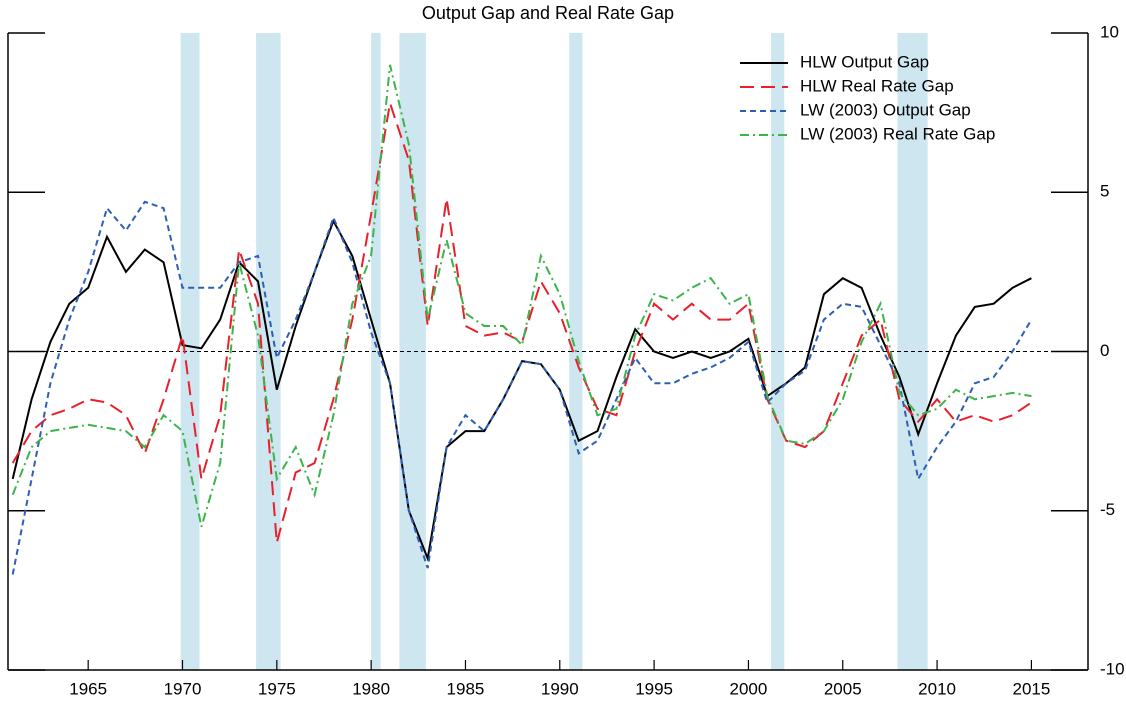 The height and width of the screenshot is (706, 1126). I want to click on y-tick-label: 10, so click(1109, 31).